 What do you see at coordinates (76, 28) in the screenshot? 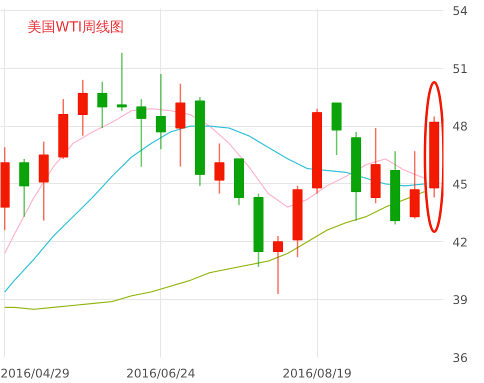
I see `text: 美国WTI周线图` at bounding box center [76, 28].